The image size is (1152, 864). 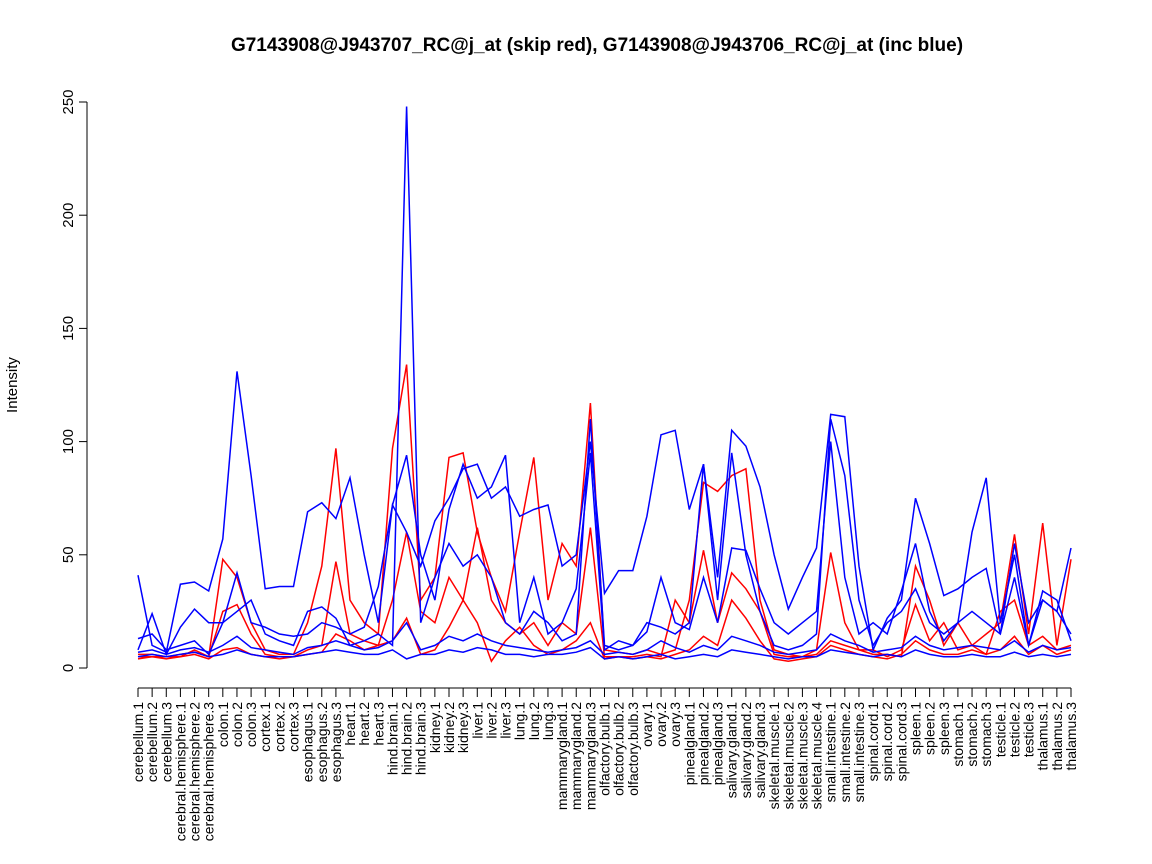 I want to click on x-tick-label: liver.1, so click(x=477, y=720).